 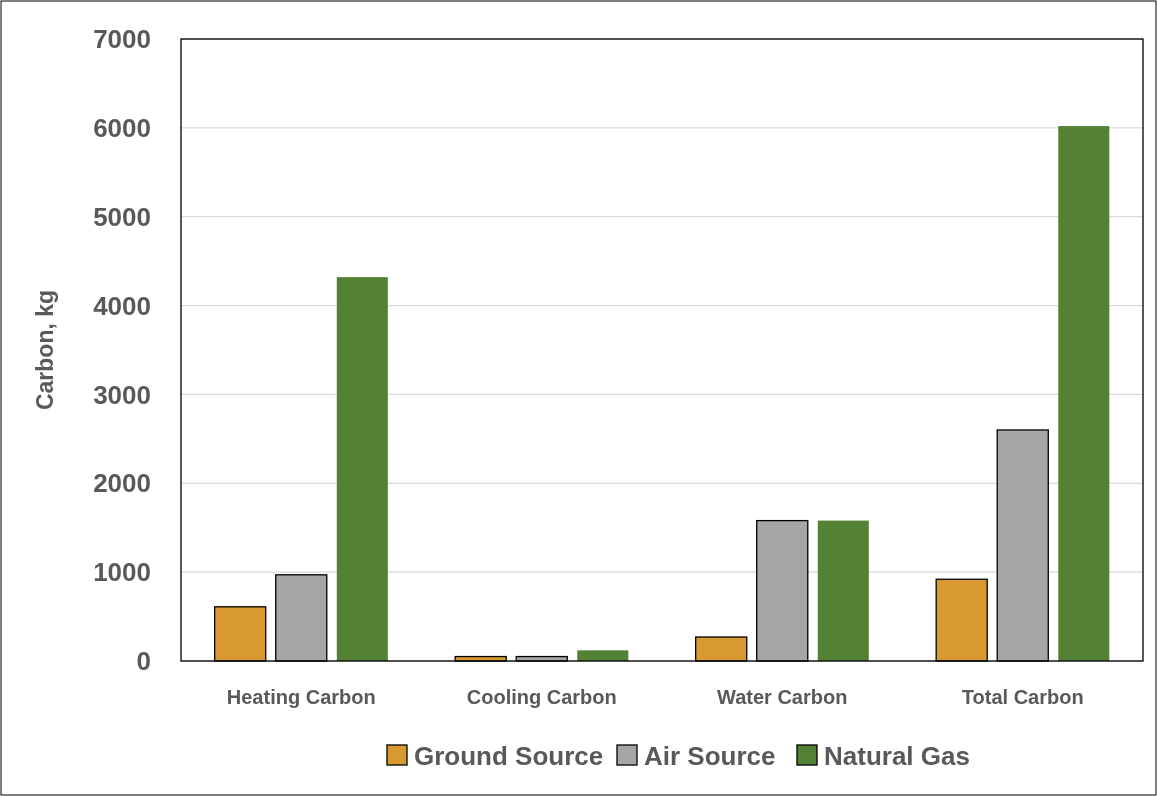 What do you see at coordinates (122, 305) in the screenshot?
I see `y-tick-label: 4000` at bounding box center [122, 305].